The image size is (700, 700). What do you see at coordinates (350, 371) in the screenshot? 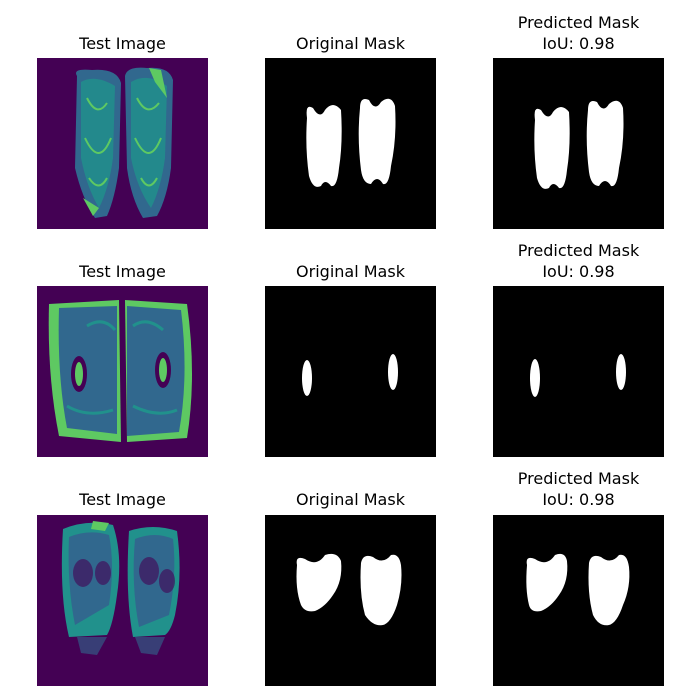
I see `row2-original-mask` at bounding box center [350, 371].